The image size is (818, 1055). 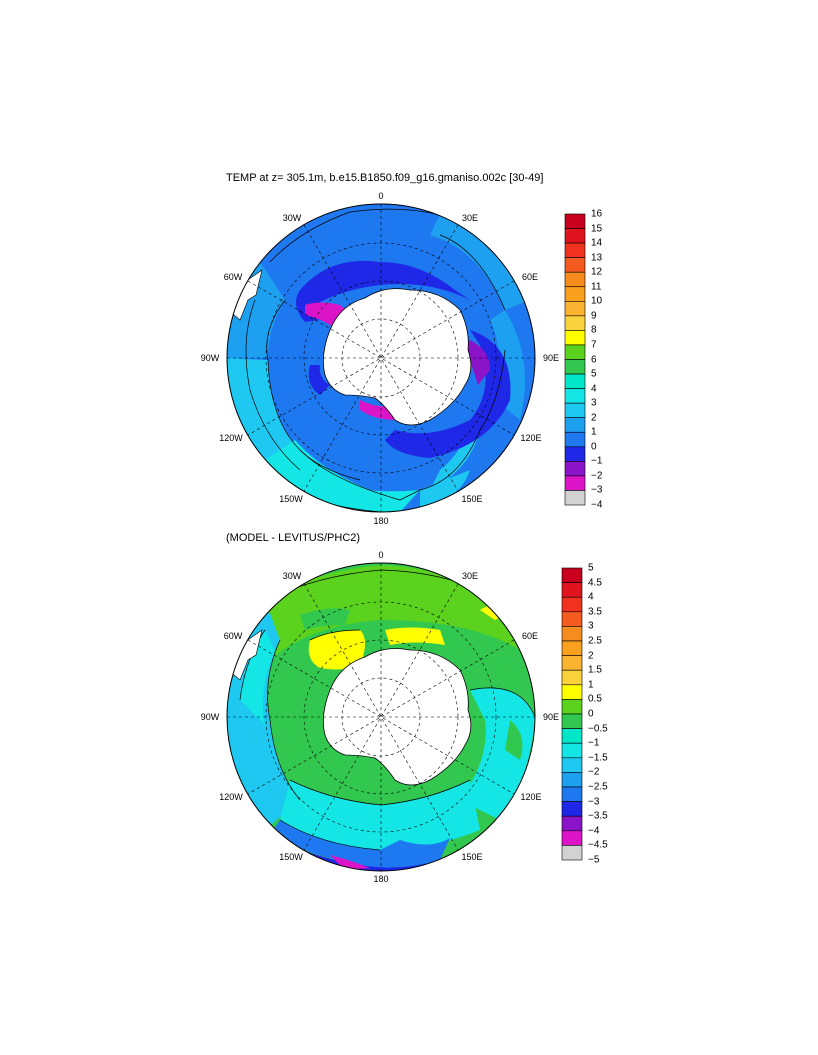 I want to click on map2-lon-label-60w: 60W, so click(x=233, y=636).